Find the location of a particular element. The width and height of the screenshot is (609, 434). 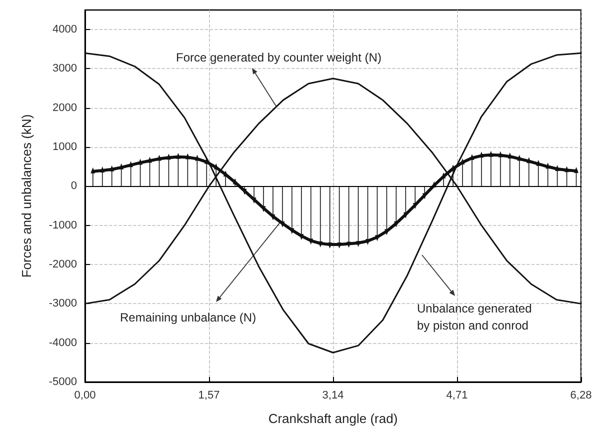

annotation: Force generated by counter weight (N) is located at coordinates (279, 57).